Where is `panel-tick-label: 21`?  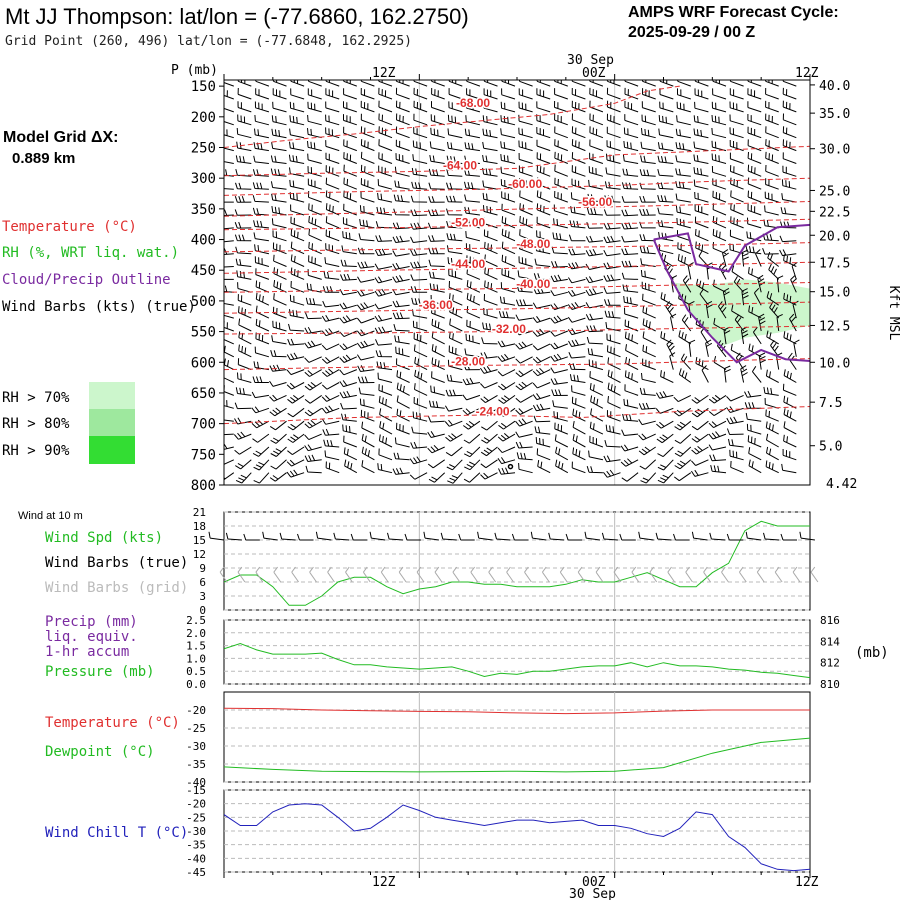
panel-tick-label: 21 is located at coordinates (199, 512).